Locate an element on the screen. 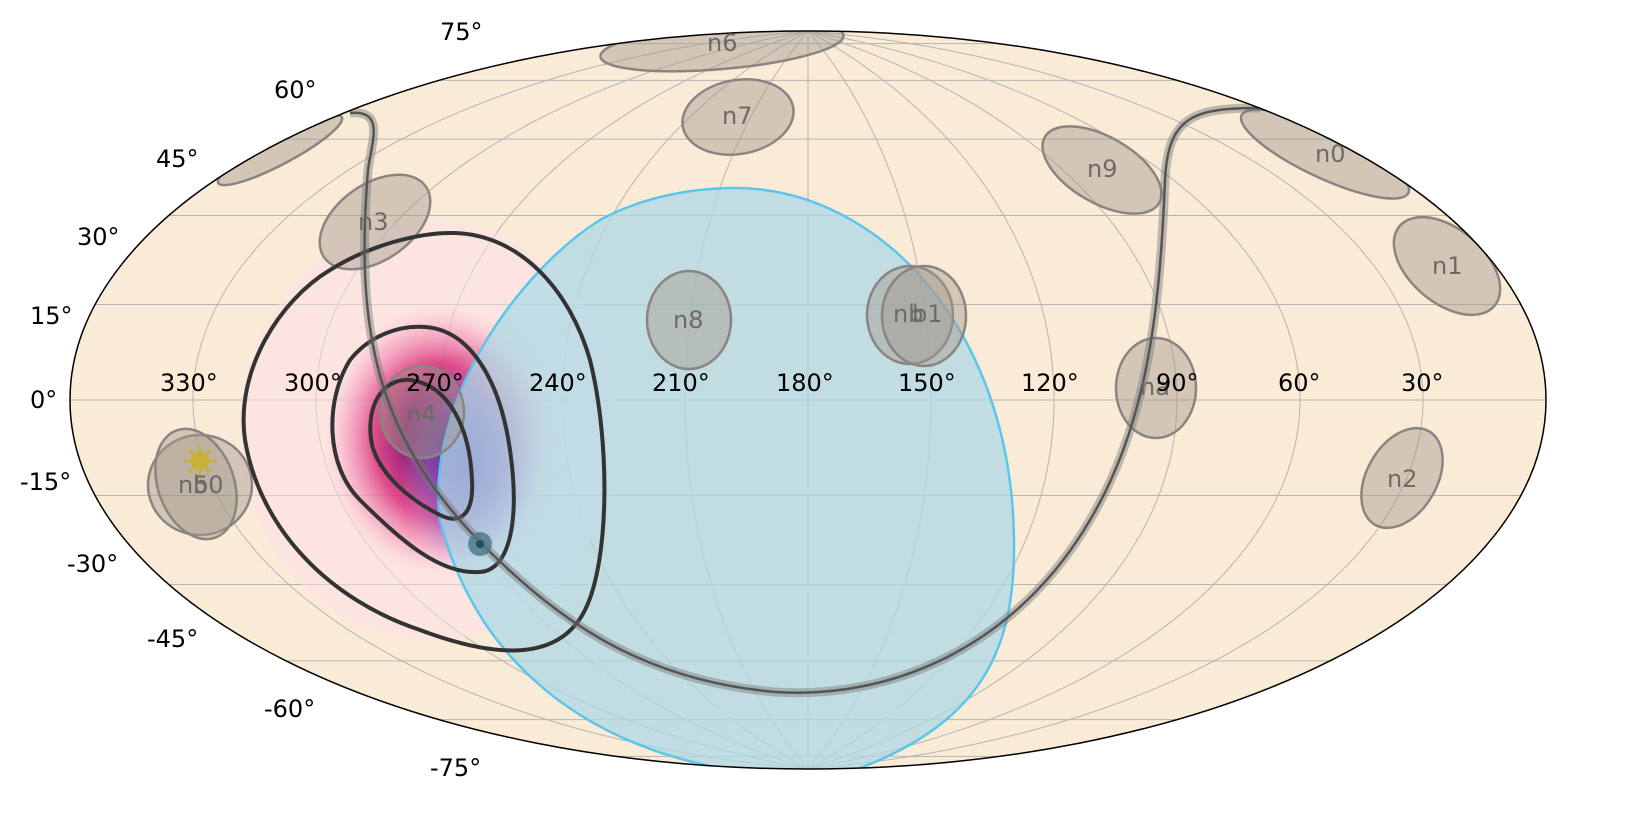  ra-tick-330: 330° is located at coordinates (189, 383).